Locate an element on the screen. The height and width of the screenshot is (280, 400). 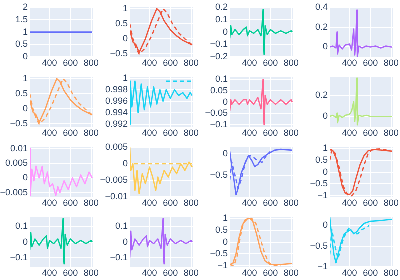
y-tick-label: −0.01 is located at coordinates (116, 197).